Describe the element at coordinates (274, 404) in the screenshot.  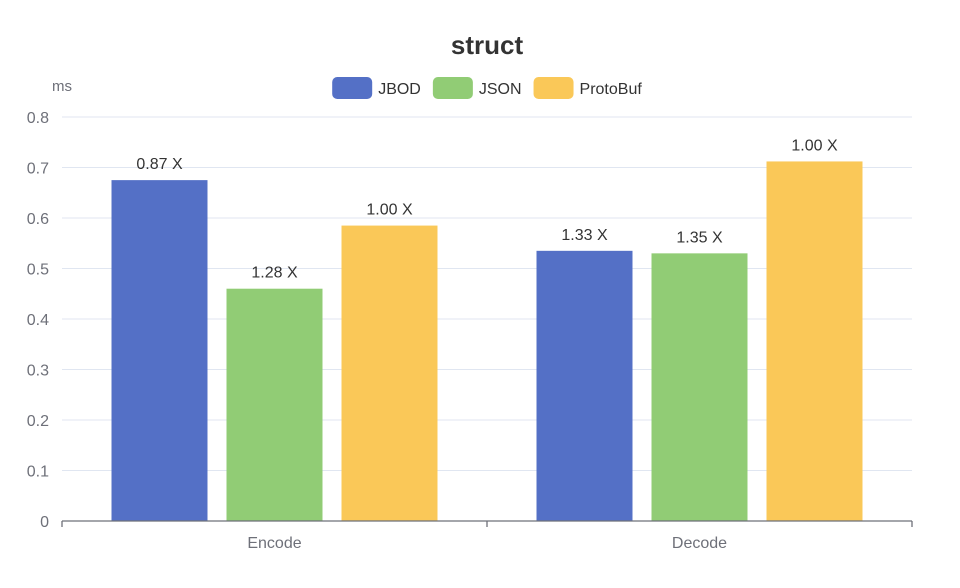
I see `bar-json-encode` at that location.